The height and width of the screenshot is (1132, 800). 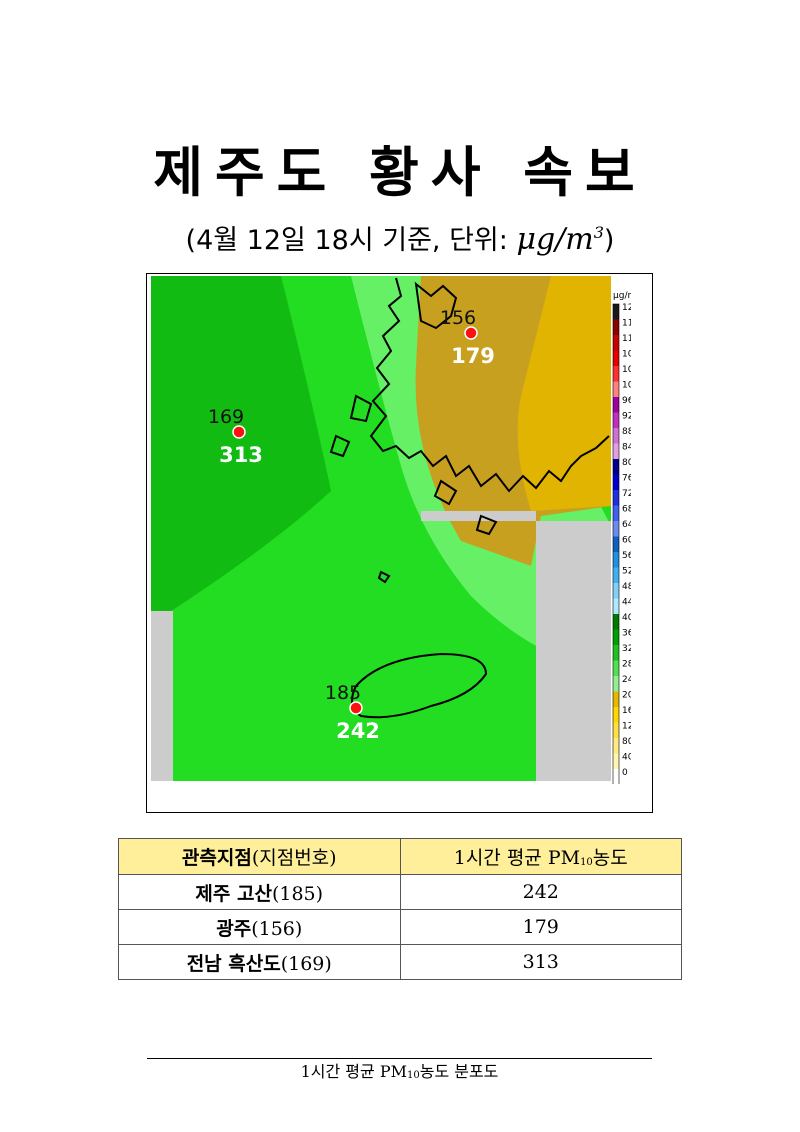 I want to click on page-subtitle: (4월 12일 18시 기준, 단위: μg/m3), so click(x=400, y=237).